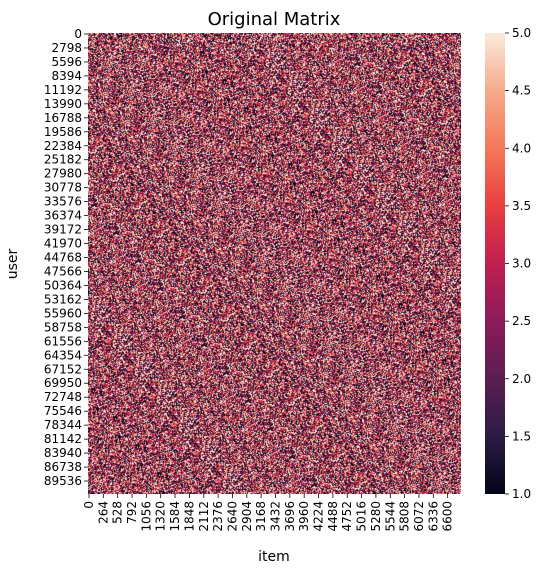 This screenshot has width=547, height=574. What do you see at coordinates (63, 341) in the screenshot?
I see `y-tick-label: 61556` at bounding box center [63, 341].